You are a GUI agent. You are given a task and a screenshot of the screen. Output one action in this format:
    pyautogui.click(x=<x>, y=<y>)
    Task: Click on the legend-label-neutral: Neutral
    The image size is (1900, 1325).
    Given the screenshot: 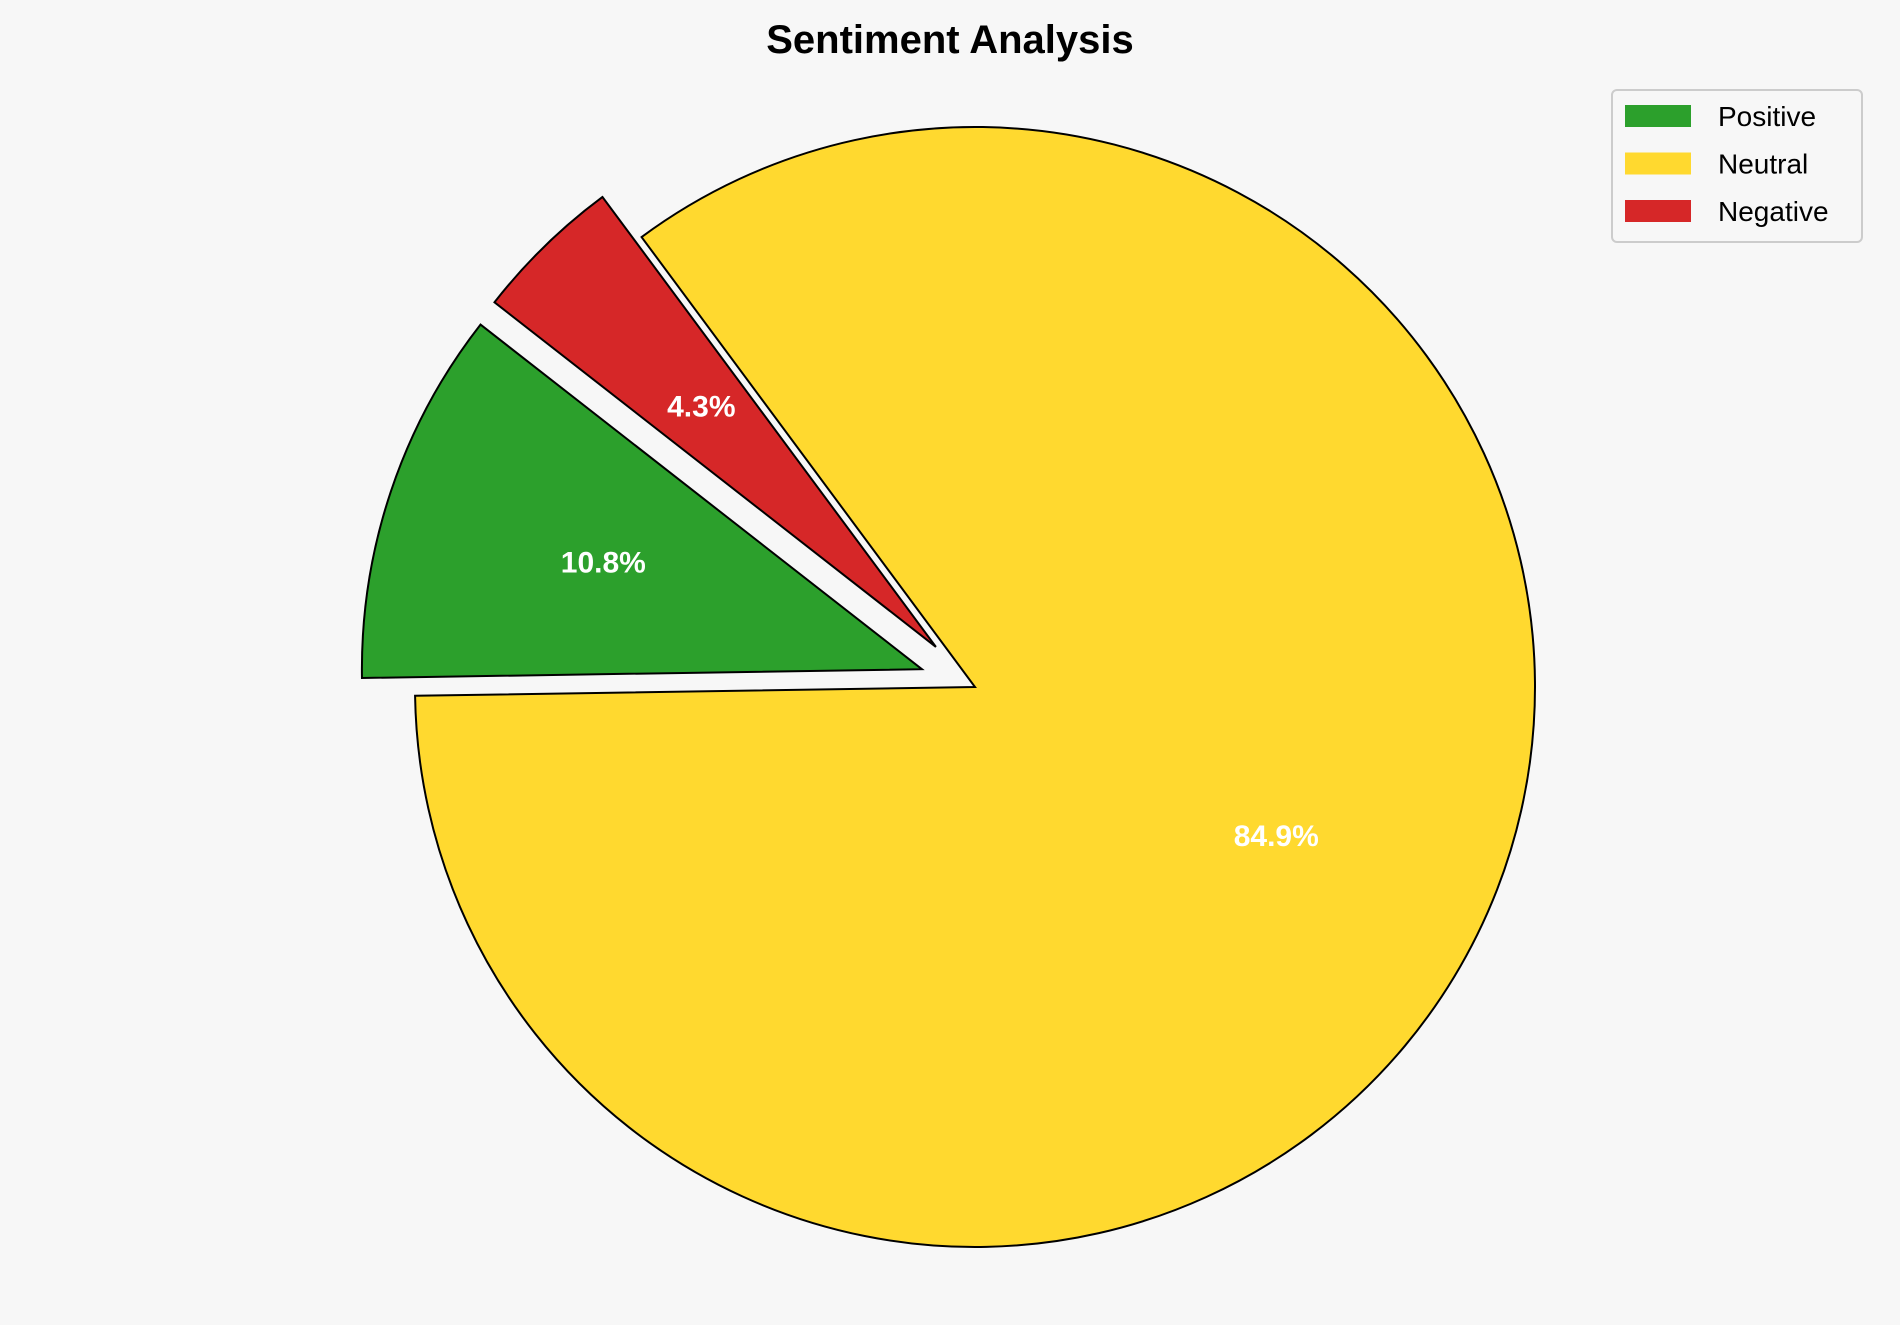 What is the action you would take?
    pyautogui.click(x=1763, y=164)
    